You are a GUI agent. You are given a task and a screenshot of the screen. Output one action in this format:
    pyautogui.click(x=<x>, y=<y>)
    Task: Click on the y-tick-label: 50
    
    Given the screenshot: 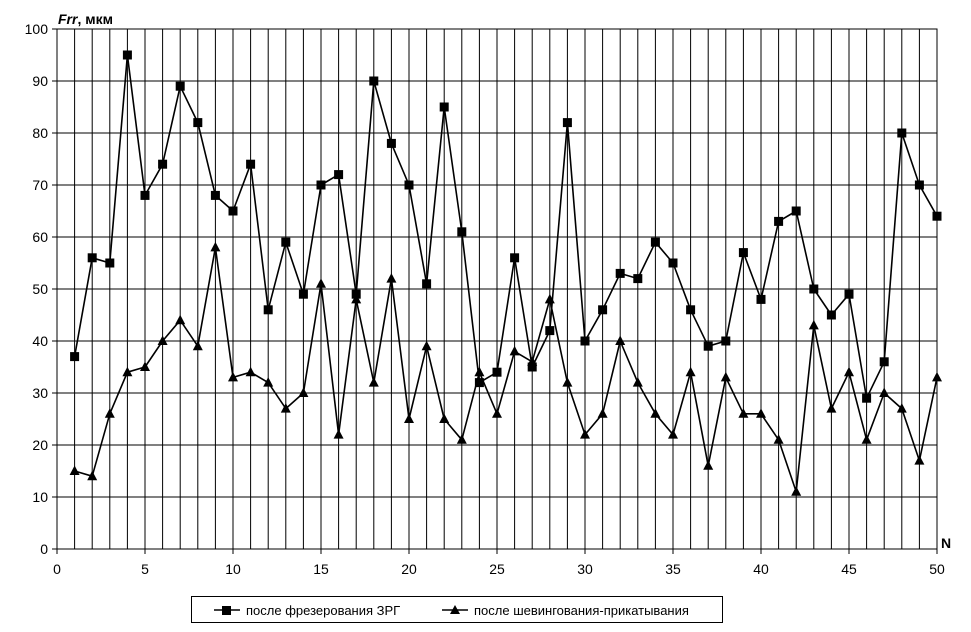 What is the action you would take?
    pyautogui.click(x=40, y=289)
    